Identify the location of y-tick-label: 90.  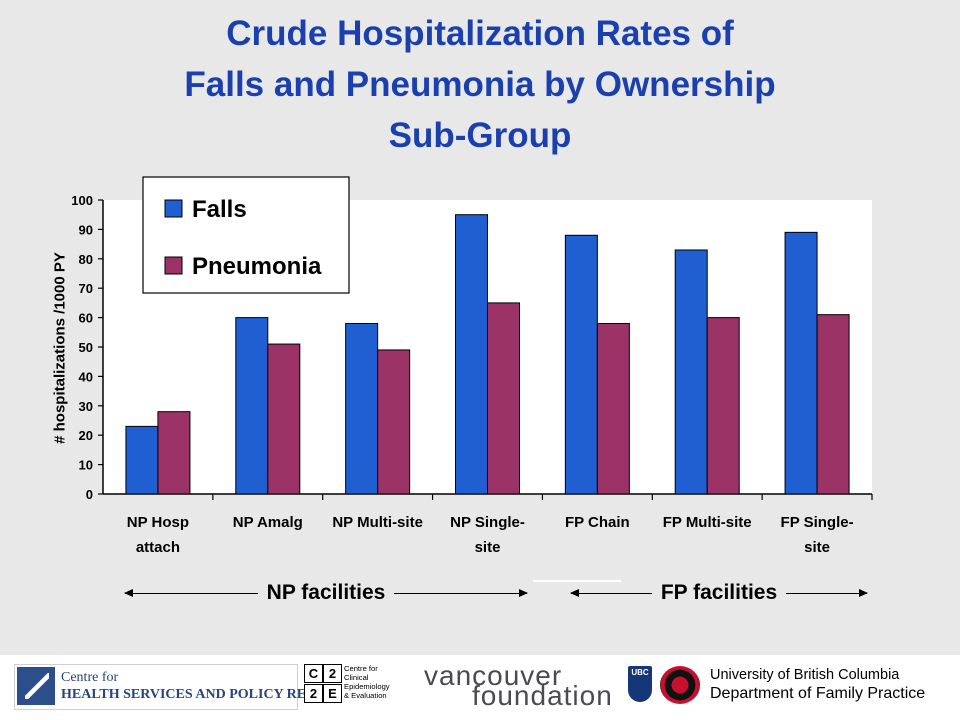
(86, 229).